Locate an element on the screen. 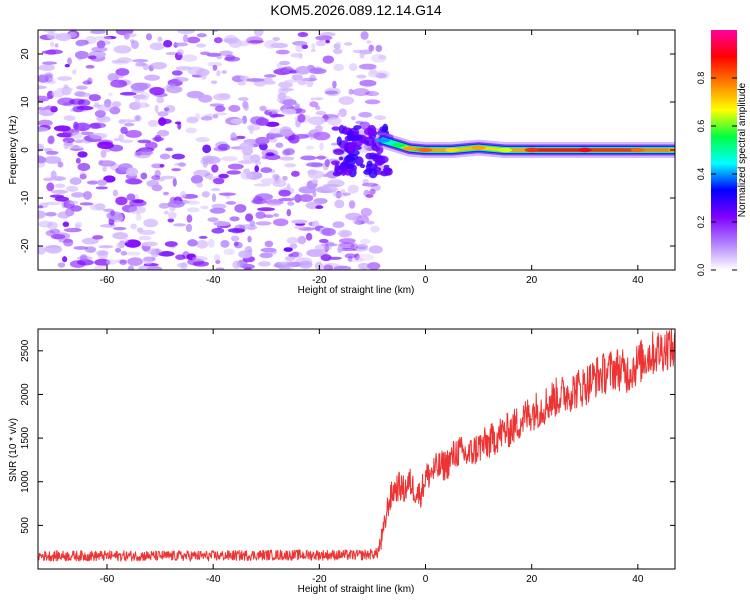 This screenshot has height=600, width=750. colorbar-tick-label: 0.0 is located at coordinates (701, 270).